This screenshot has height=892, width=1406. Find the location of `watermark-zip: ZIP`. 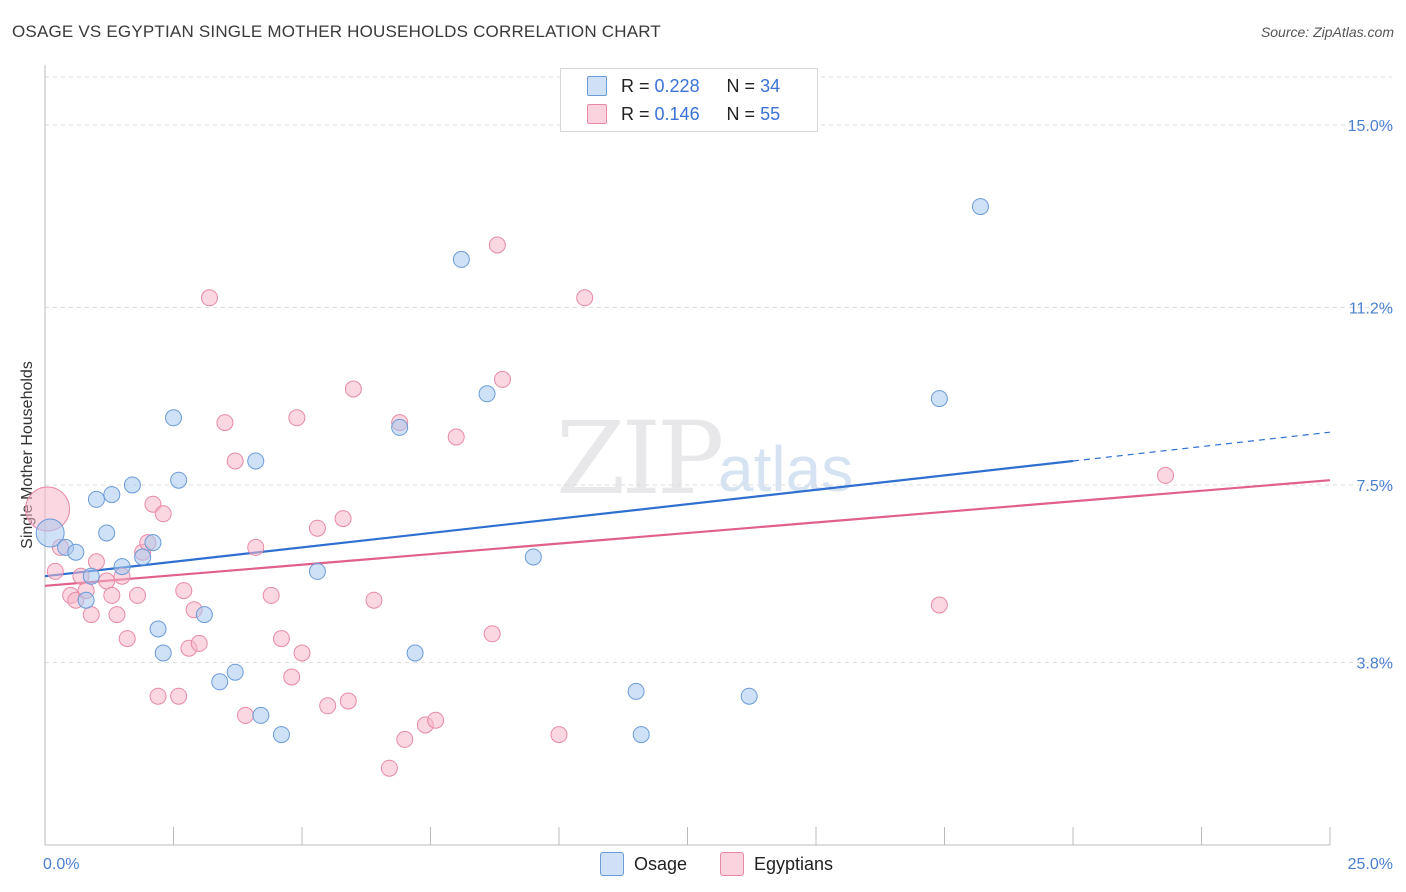

watermark-zip: ZIP is located at coordinates (640, 458).